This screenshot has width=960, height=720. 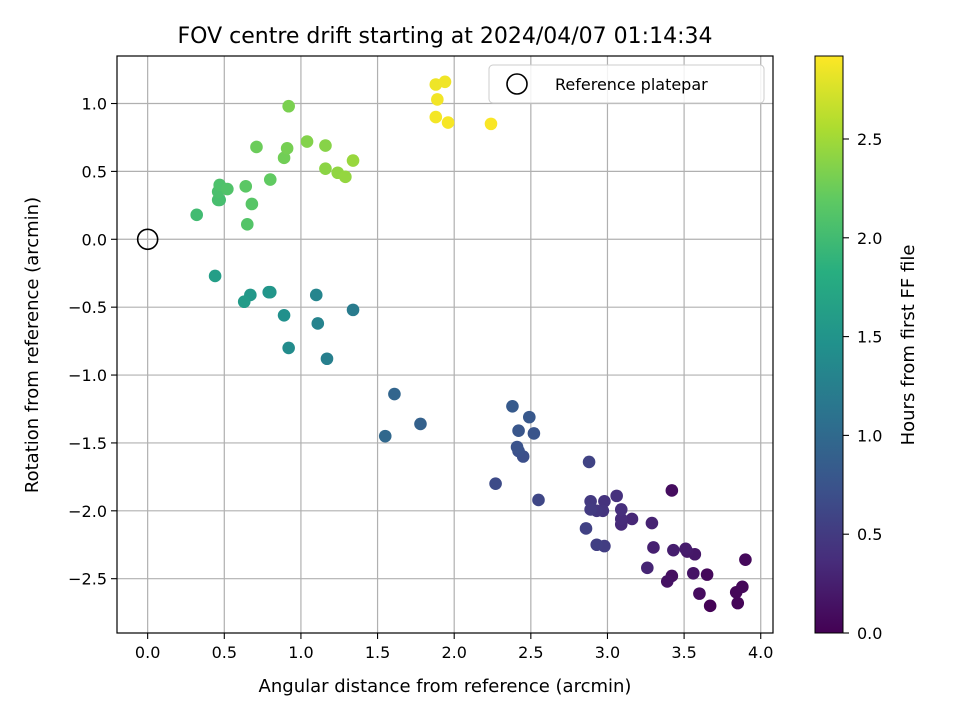 I want to click on colorbar-gradient, so click(x=829, y=344).